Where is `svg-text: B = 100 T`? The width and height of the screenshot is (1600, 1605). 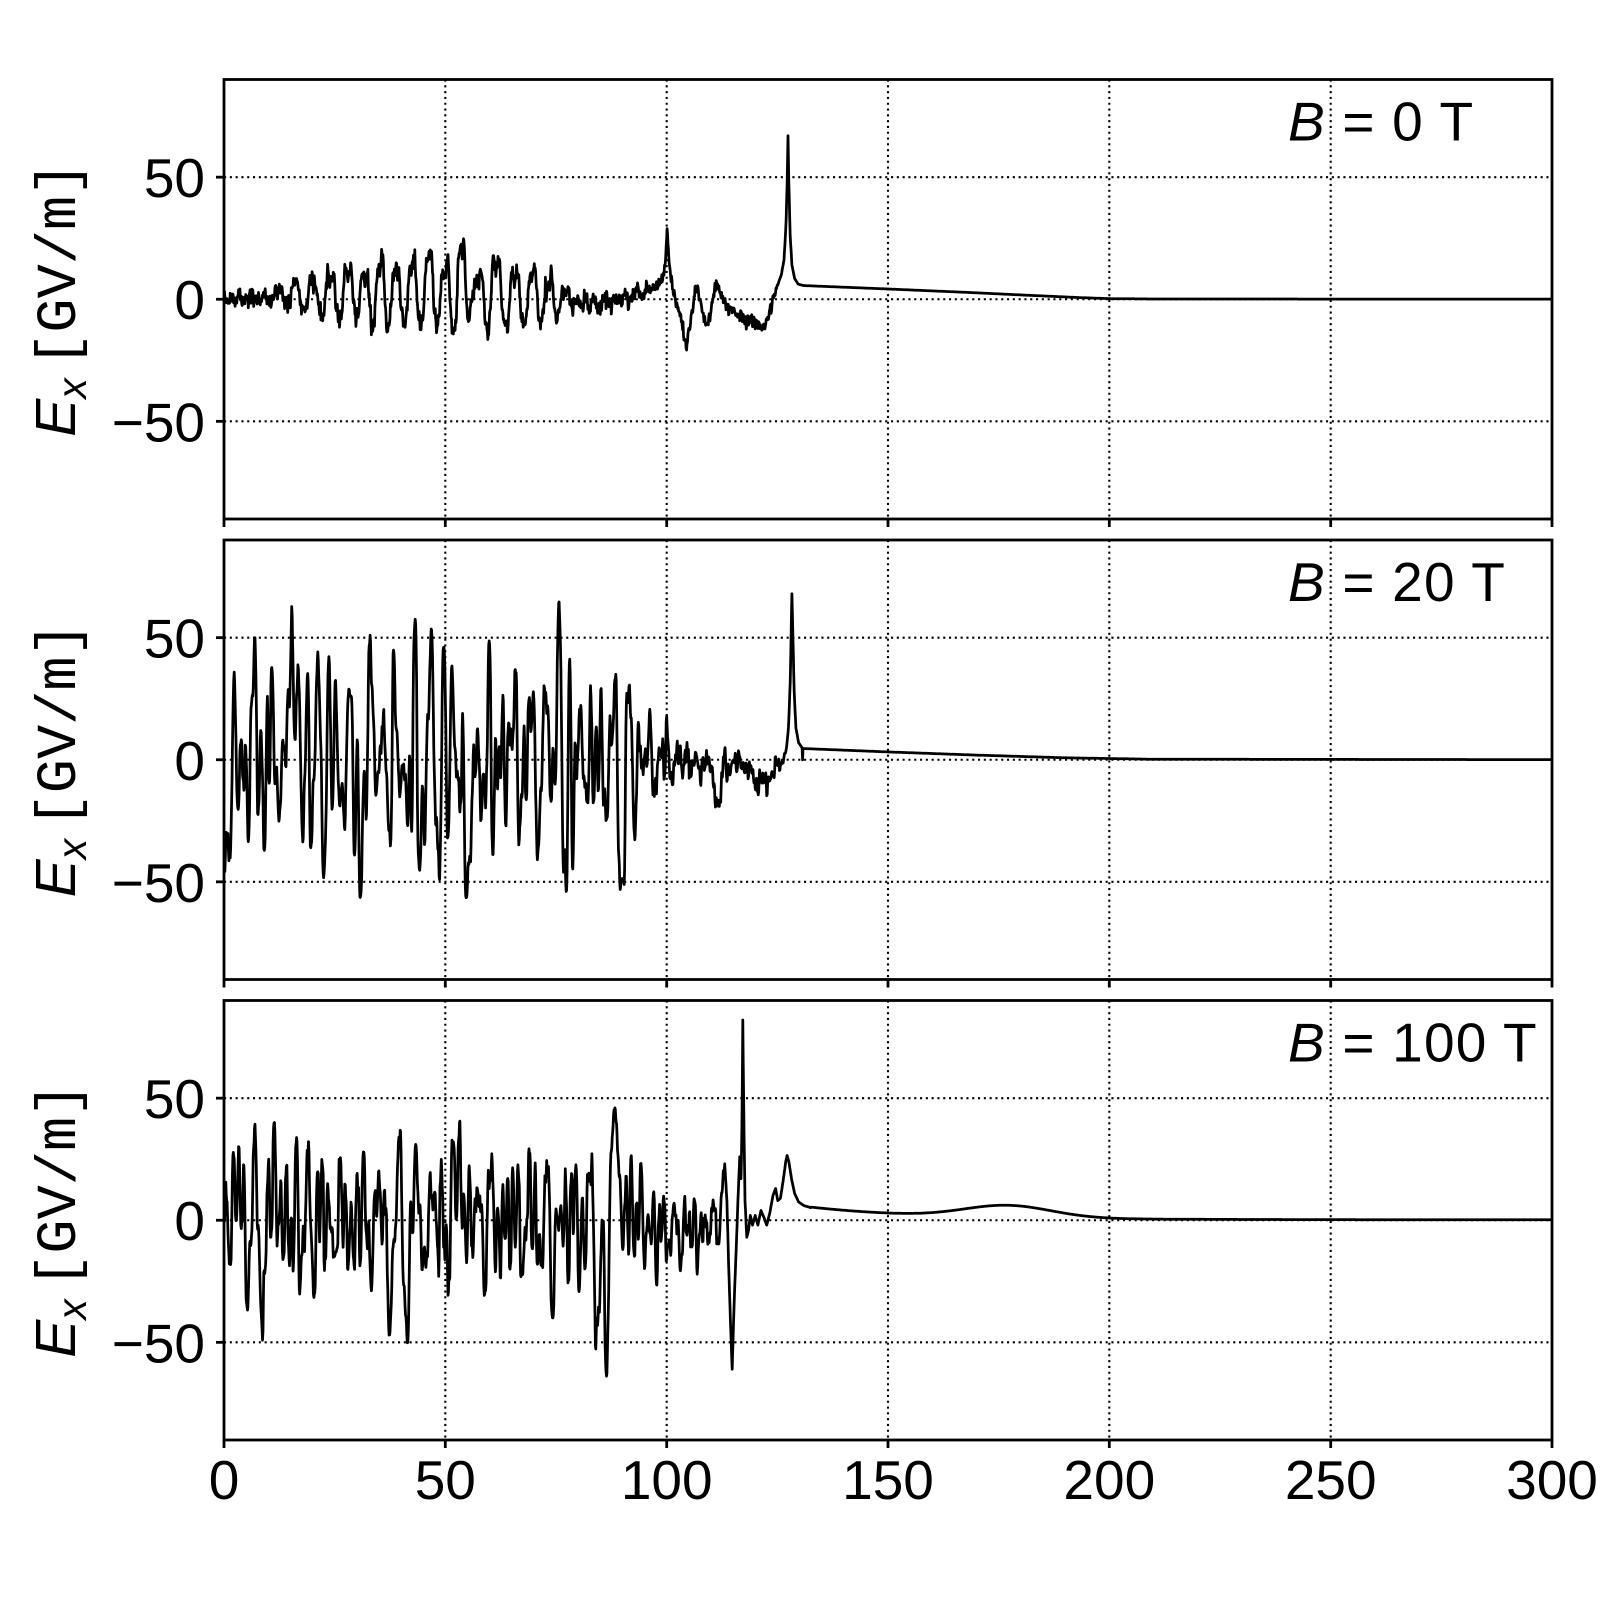 svg-text: B = 100 T is located at coordinates (1413, 1043).